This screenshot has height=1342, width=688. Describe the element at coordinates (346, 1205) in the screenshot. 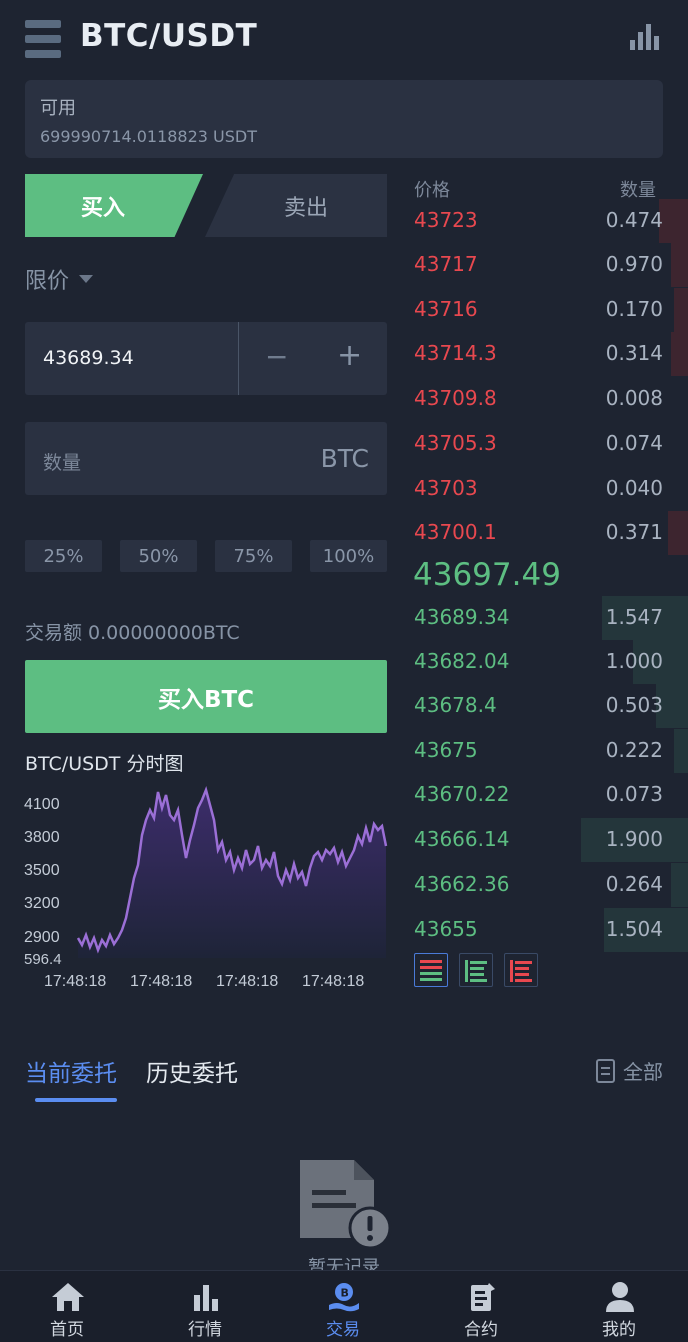

I see `empty-record-icon` at that location.